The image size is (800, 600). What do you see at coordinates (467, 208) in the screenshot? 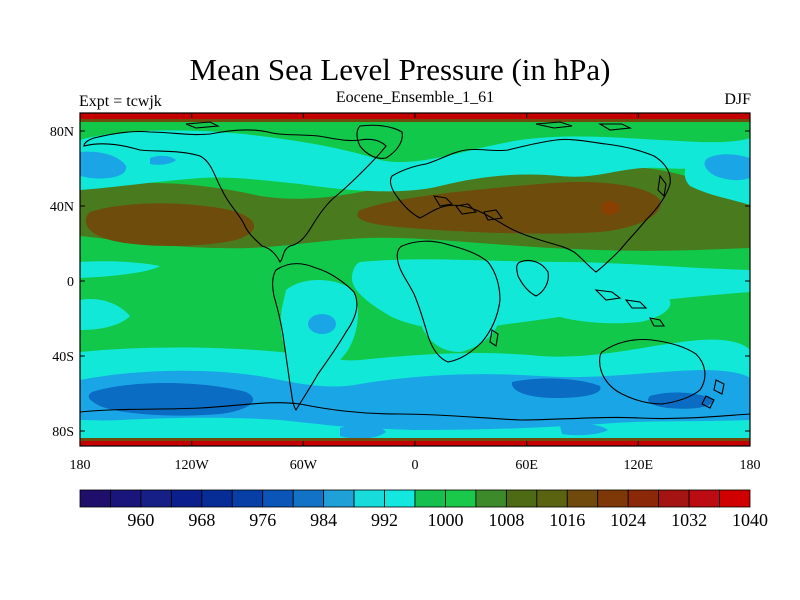
I see `coast-europe-islands` at bounding box center [467, 208].